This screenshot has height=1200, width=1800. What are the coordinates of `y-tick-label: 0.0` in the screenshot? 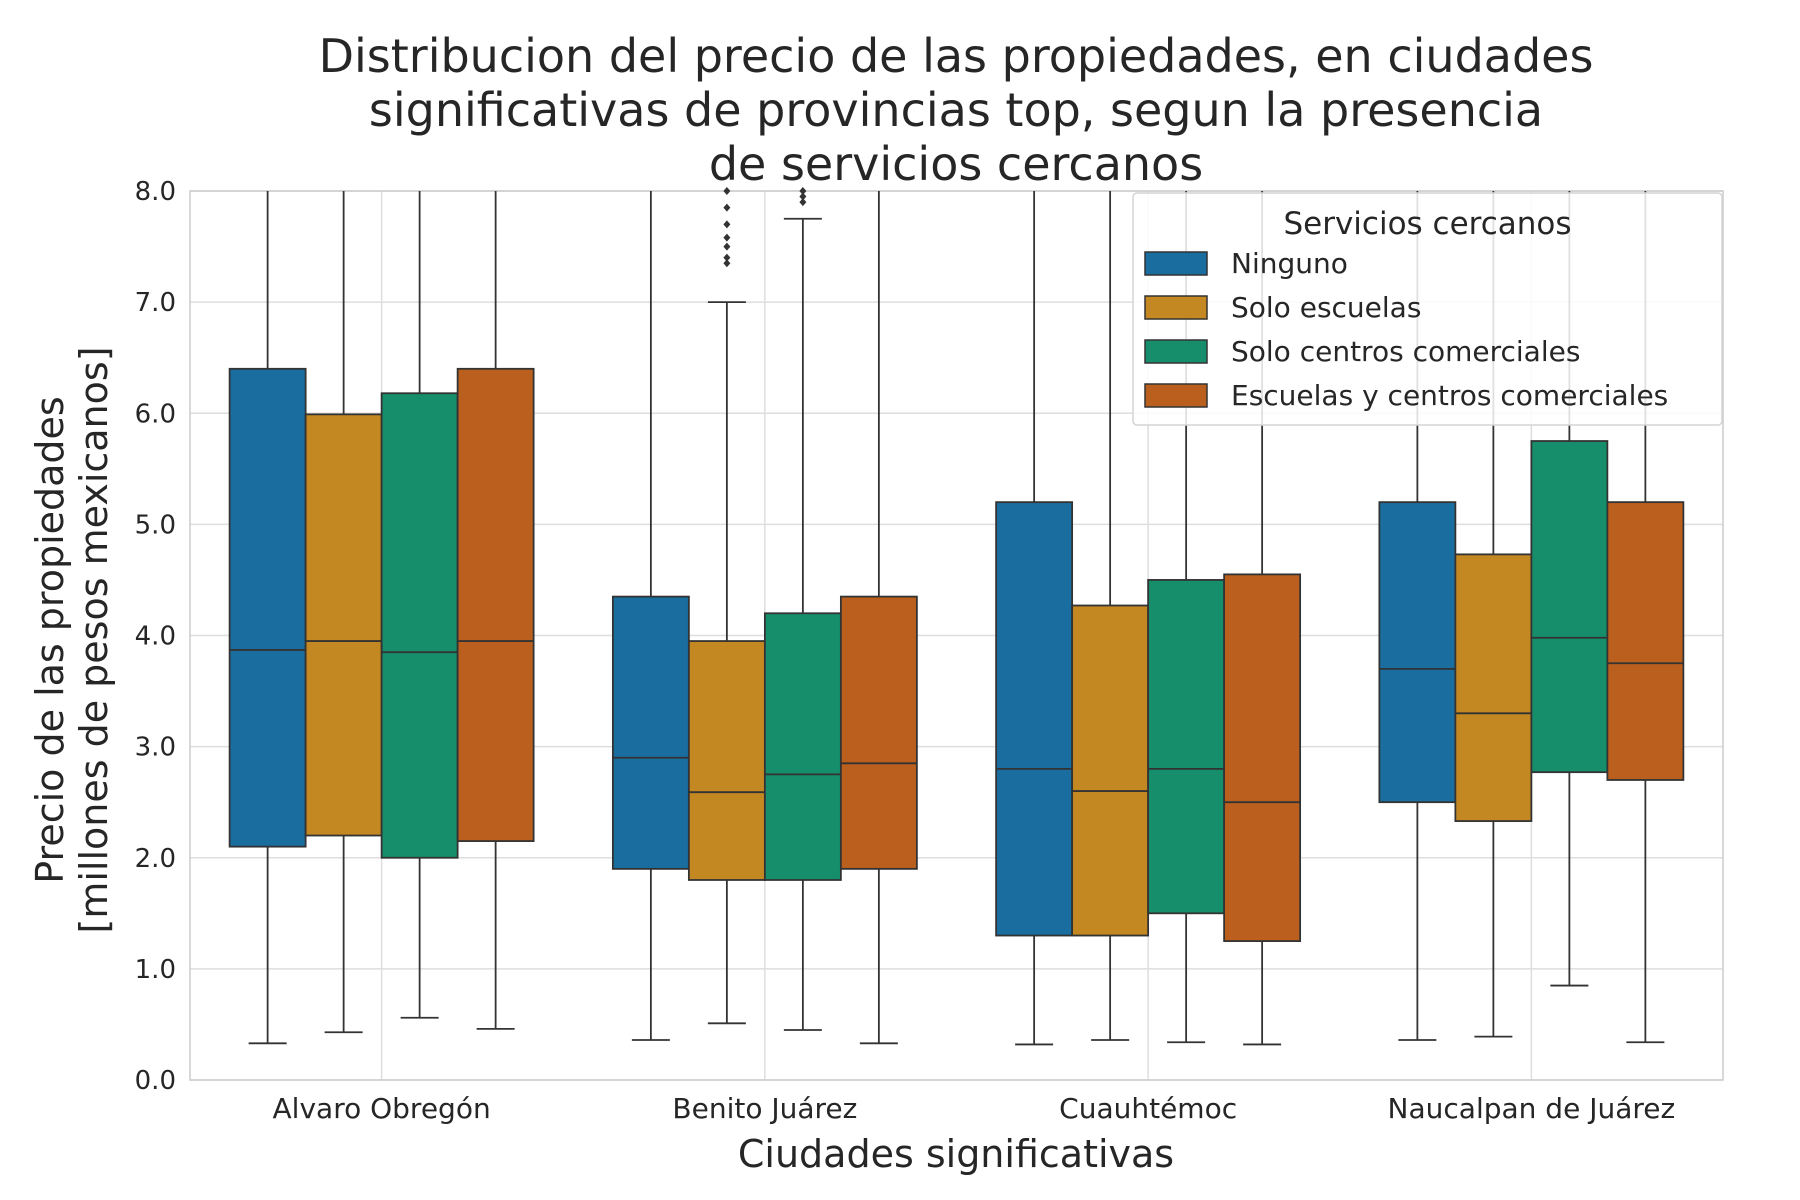 It's located at (155, 1081).